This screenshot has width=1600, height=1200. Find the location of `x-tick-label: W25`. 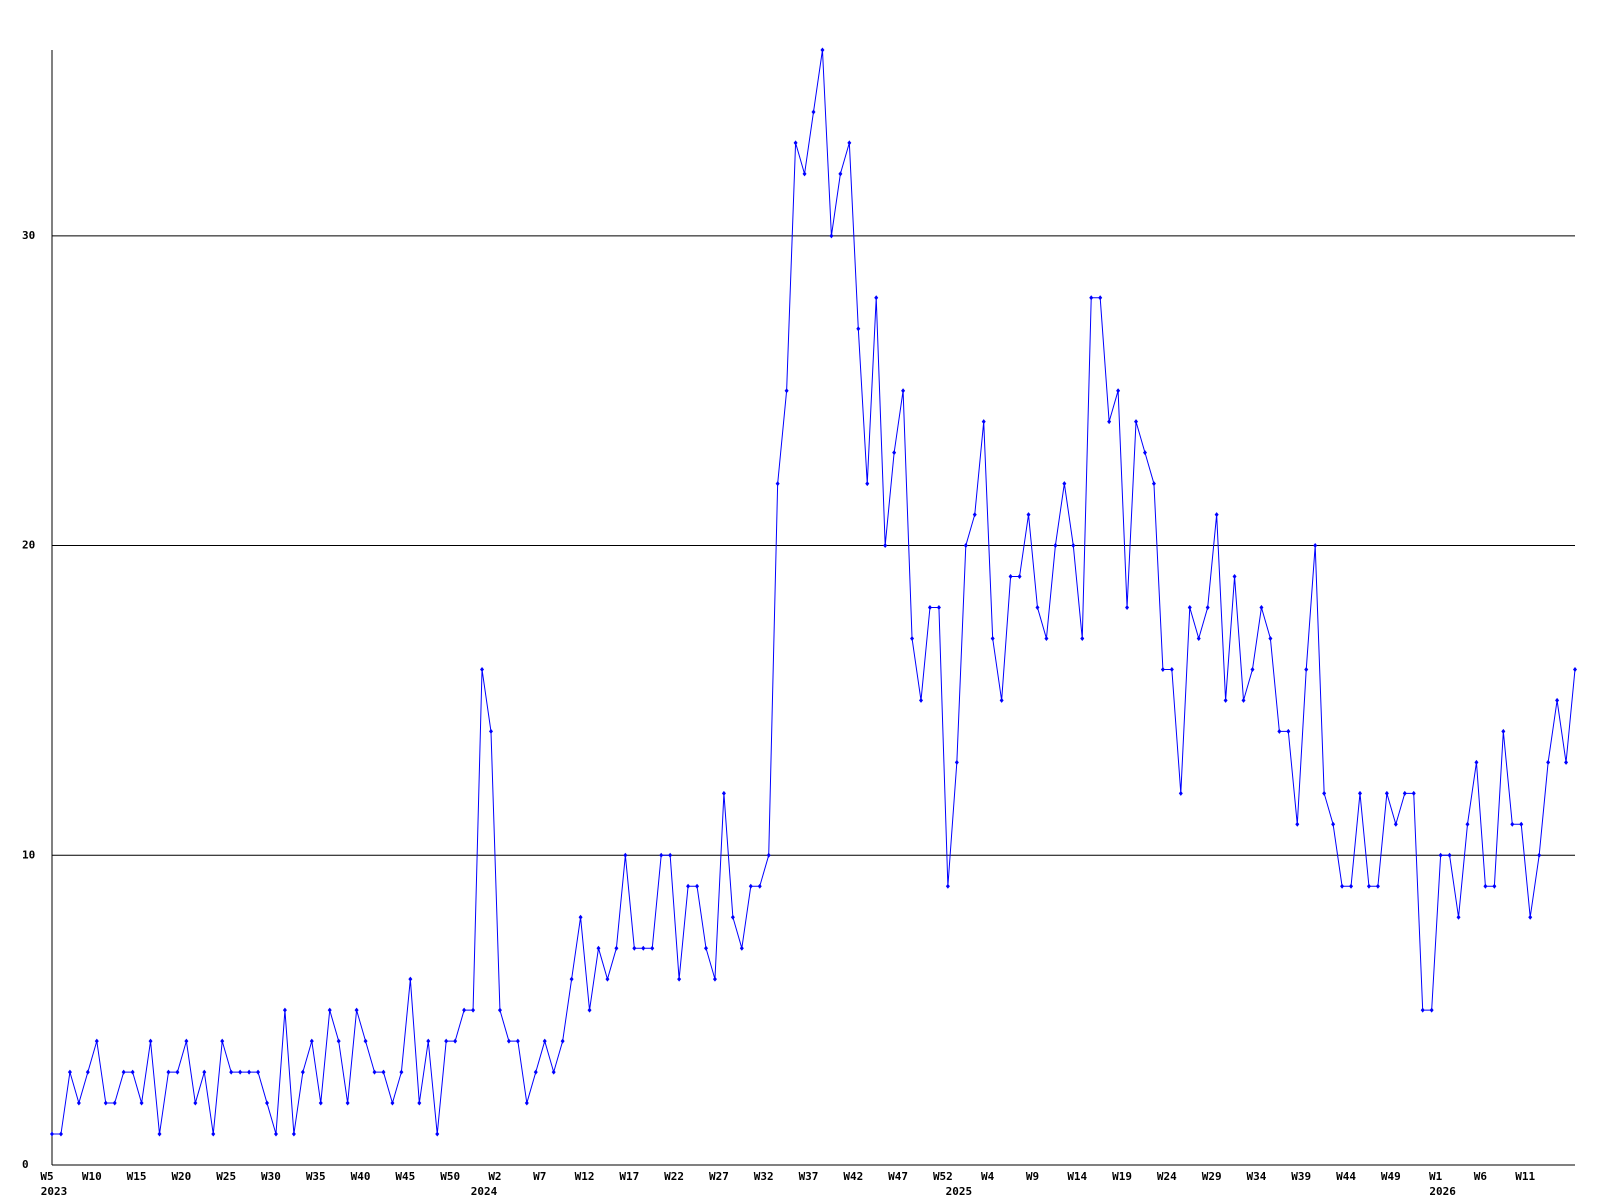

x-tick-label: W25 is located at coordinates (226, 1176).